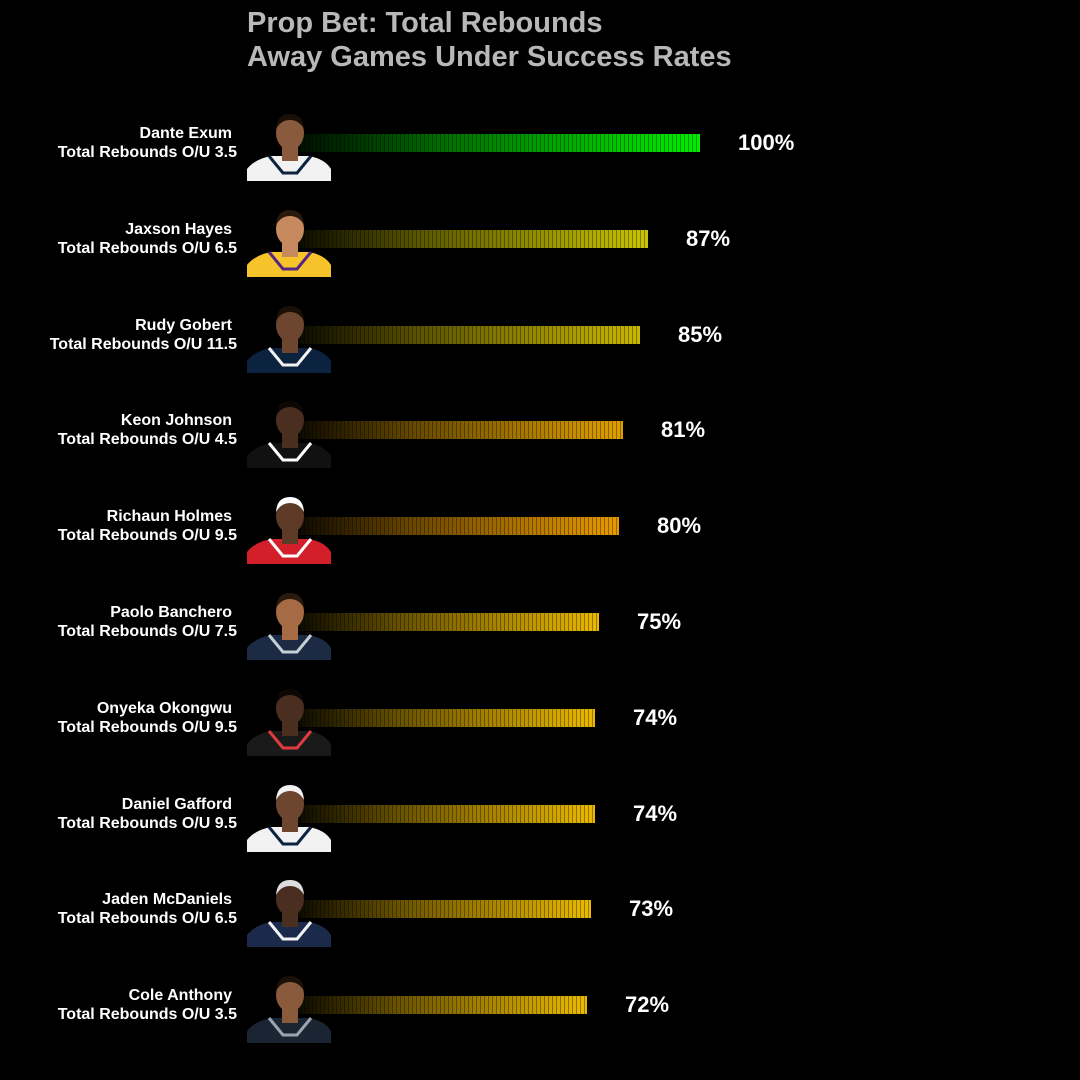 This screenshot has width=1080, height=1080. Describe the element at coordinates (118, 718) in the screenshot. I see `bar-label: Onyeka Okongwu Total Rebounds O/U 9.5` at that location.